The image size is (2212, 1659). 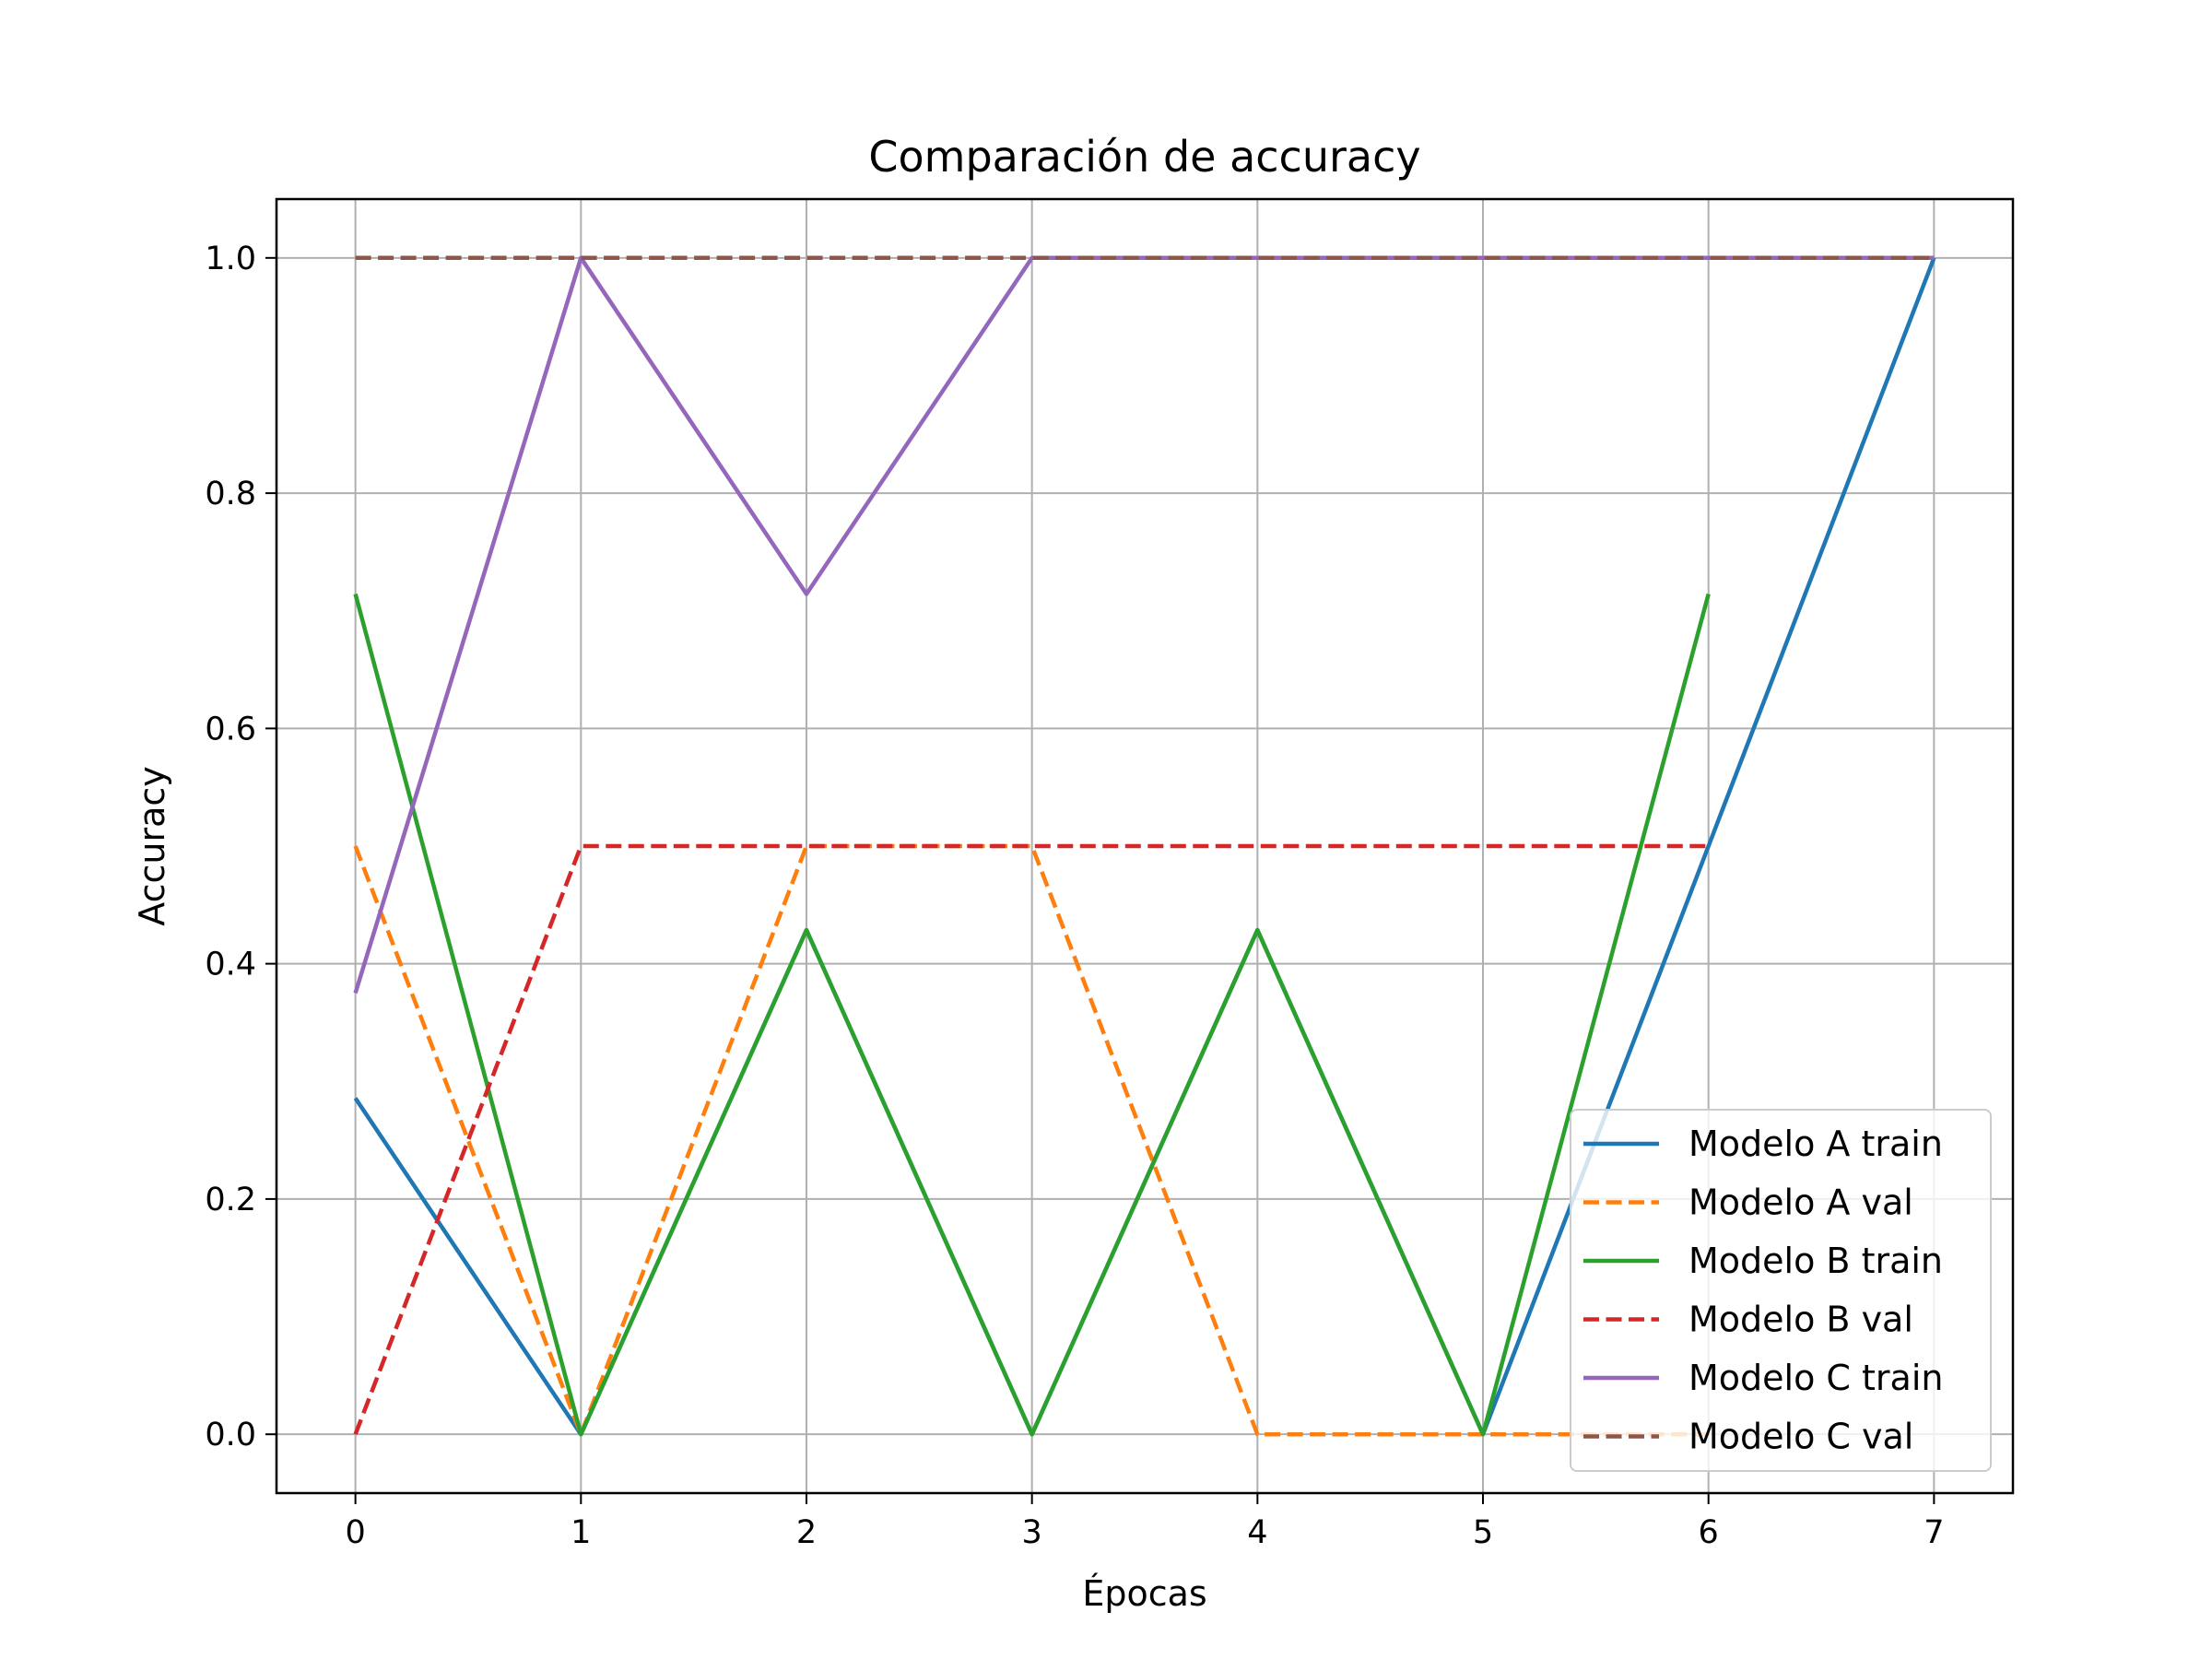 What do you see at coordinates (230, 494) in the screenshot?
I see `y-tick-label: 0.8` at bounding box center [230, 494].